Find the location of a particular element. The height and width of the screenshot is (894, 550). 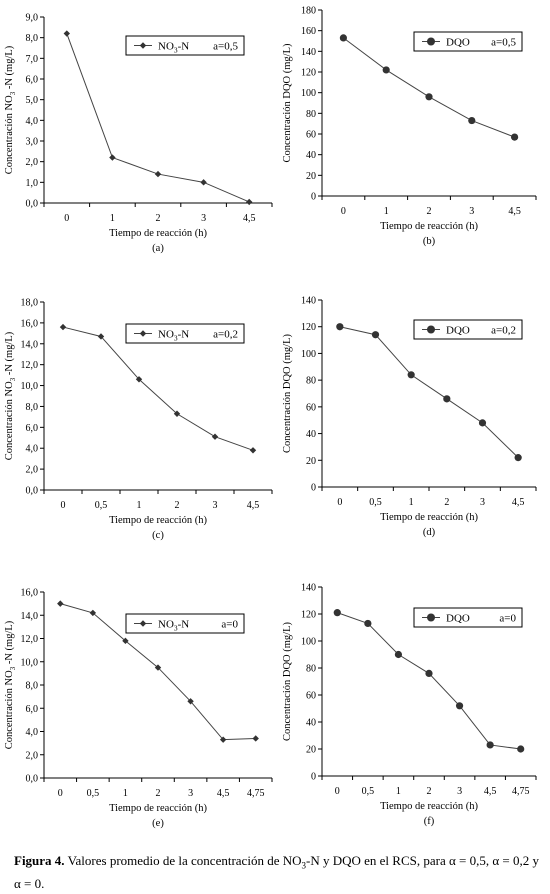

y-tick-label: 160 is located at coordinates (308, 31).